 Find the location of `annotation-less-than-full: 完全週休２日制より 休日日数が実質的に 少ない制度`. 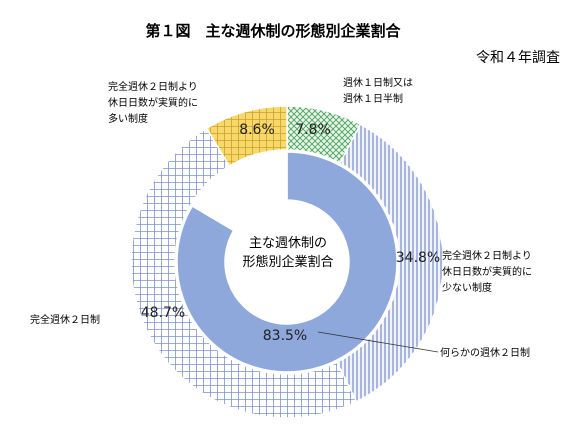

annotation-less-than-full: 完全週休２日制より 休日日数が実質的に 少ない制度 is located at coordinates (487, 271).